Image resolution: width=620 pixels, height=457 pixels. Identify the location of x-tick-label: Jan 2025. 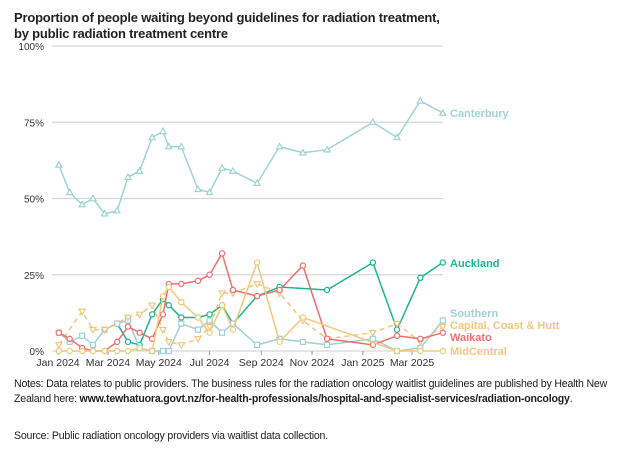
(362, 363).